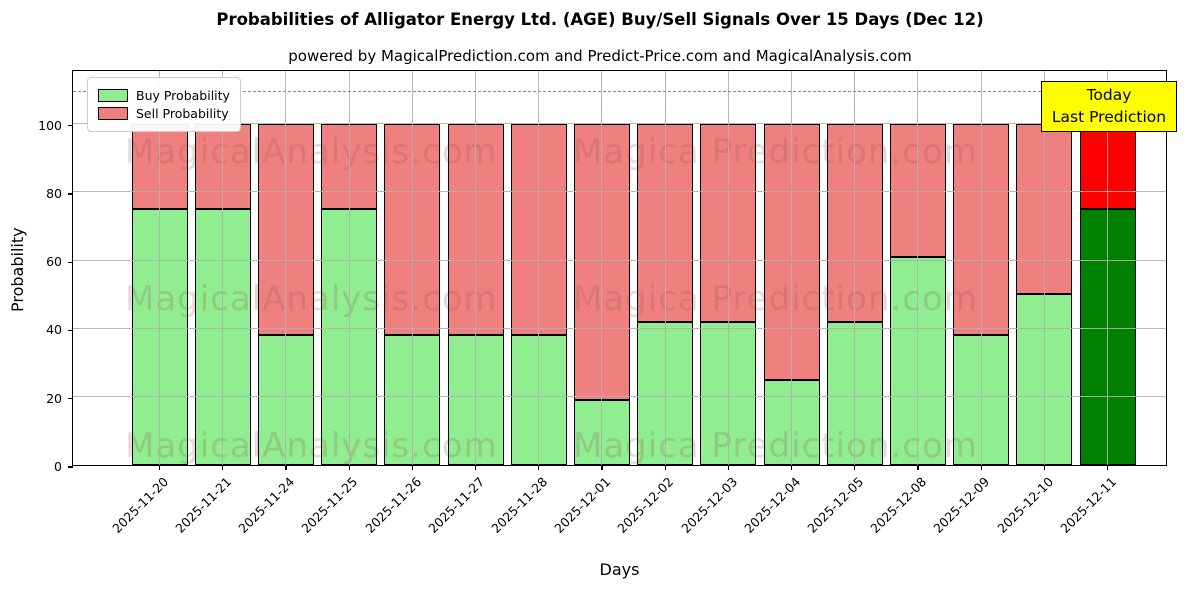  Describe the element at coordinates (772, 505) in the screenshot. I see `x-tick-label: 2025-12-04` at that location.